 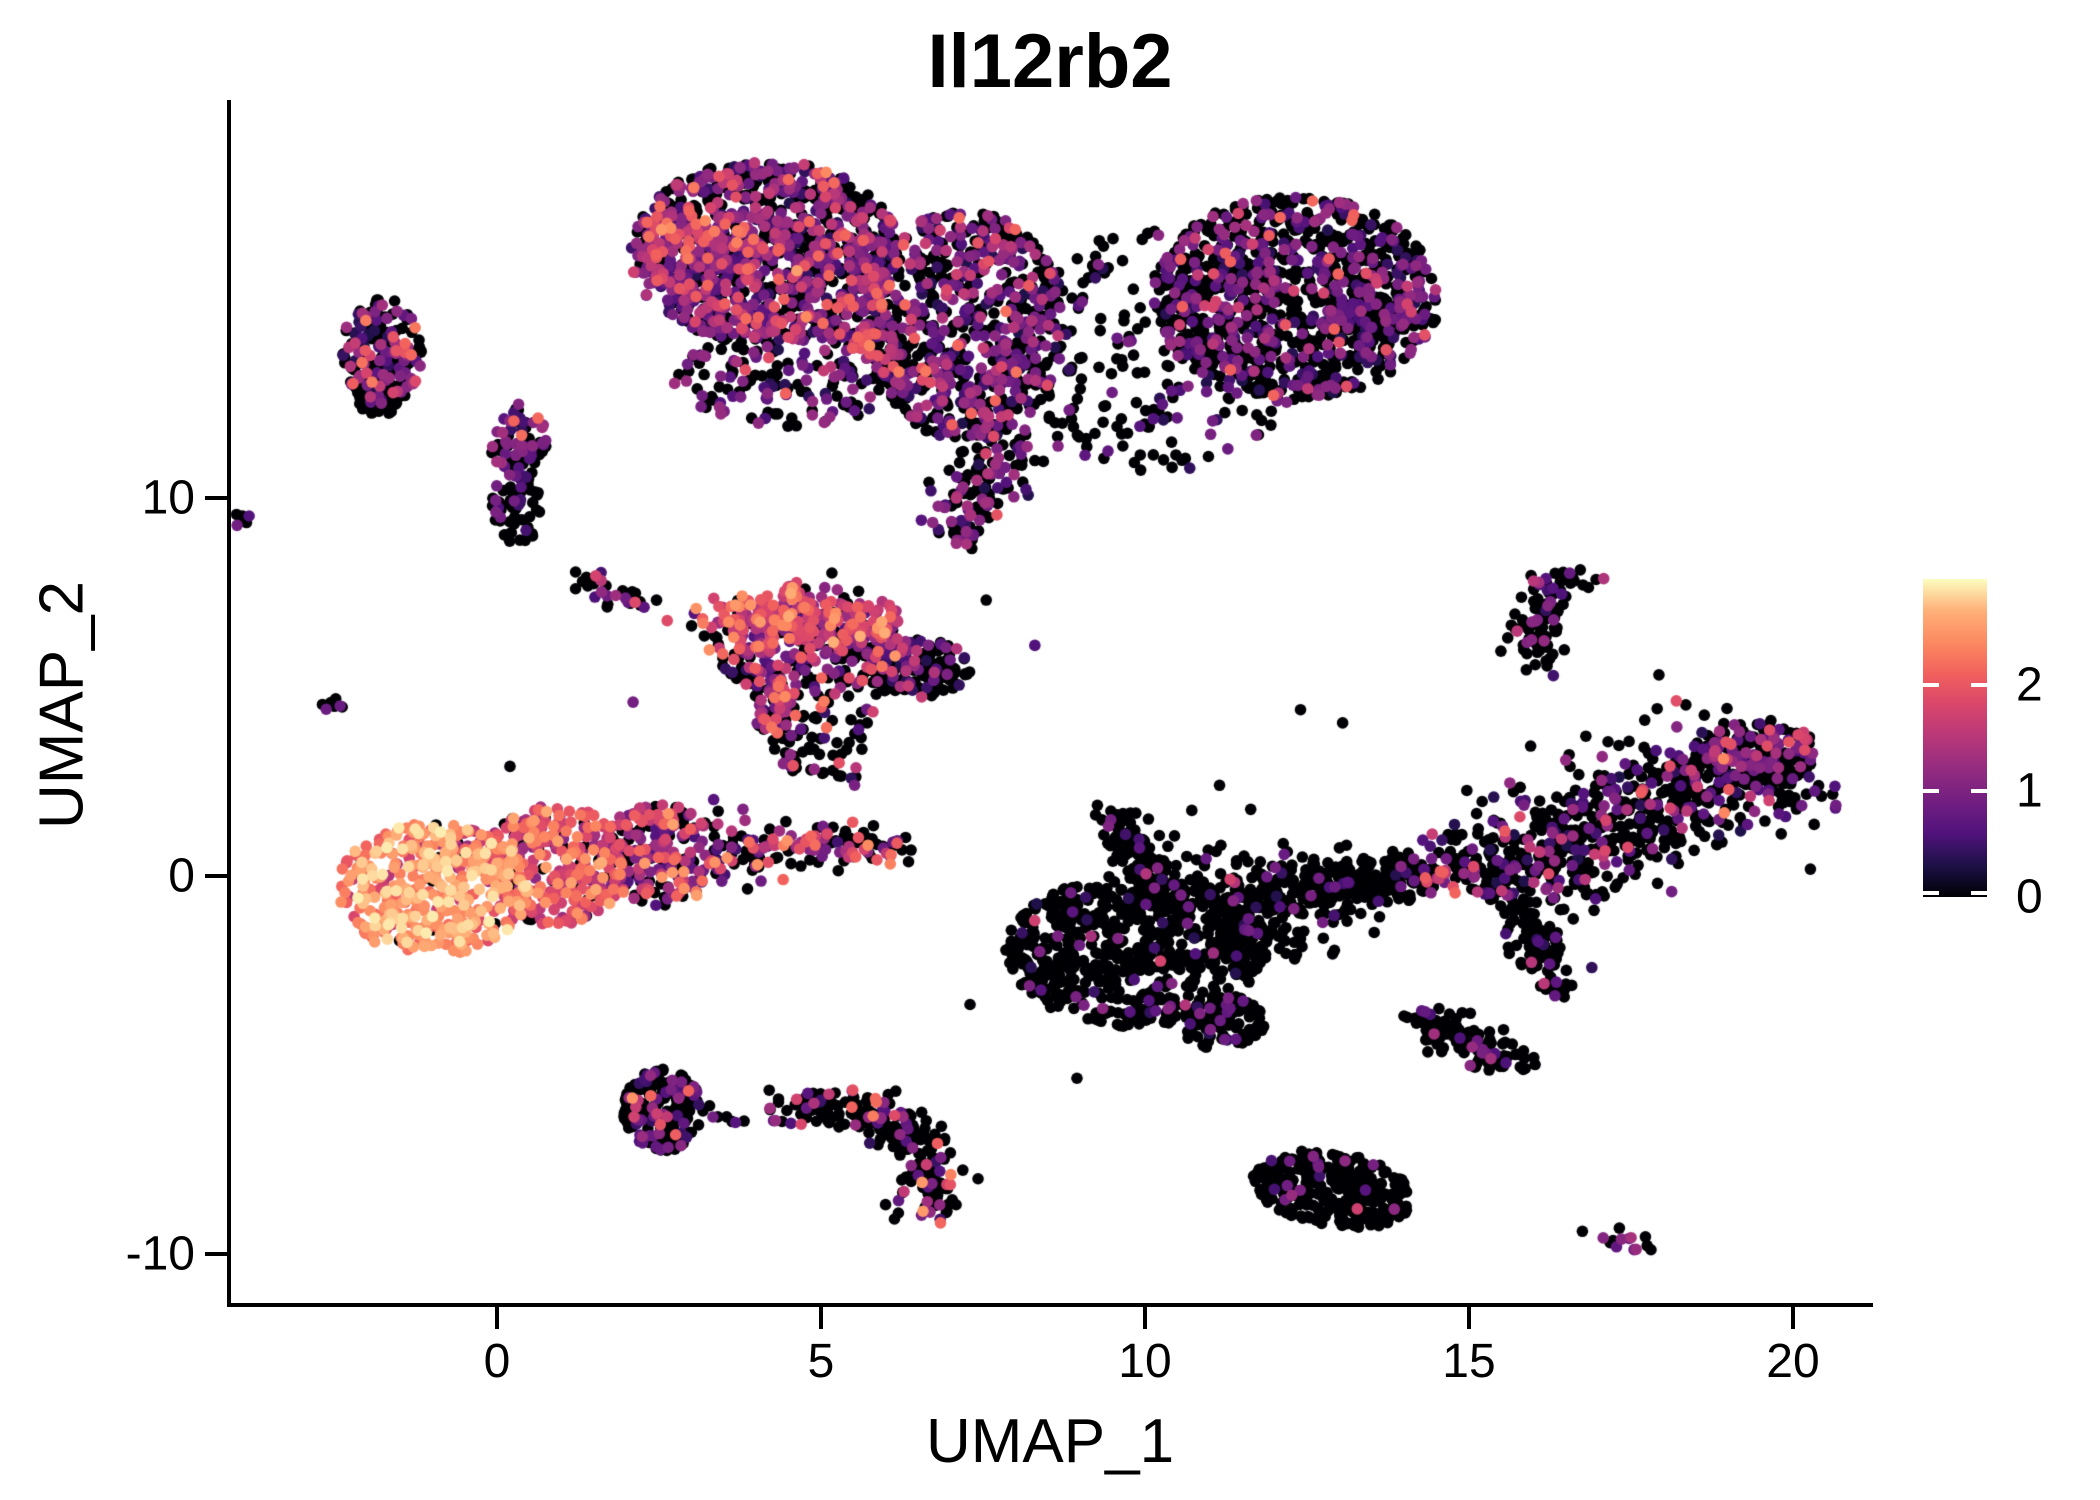 I want to click on x-tick-label: 20, so click(x=1793, y=1361).